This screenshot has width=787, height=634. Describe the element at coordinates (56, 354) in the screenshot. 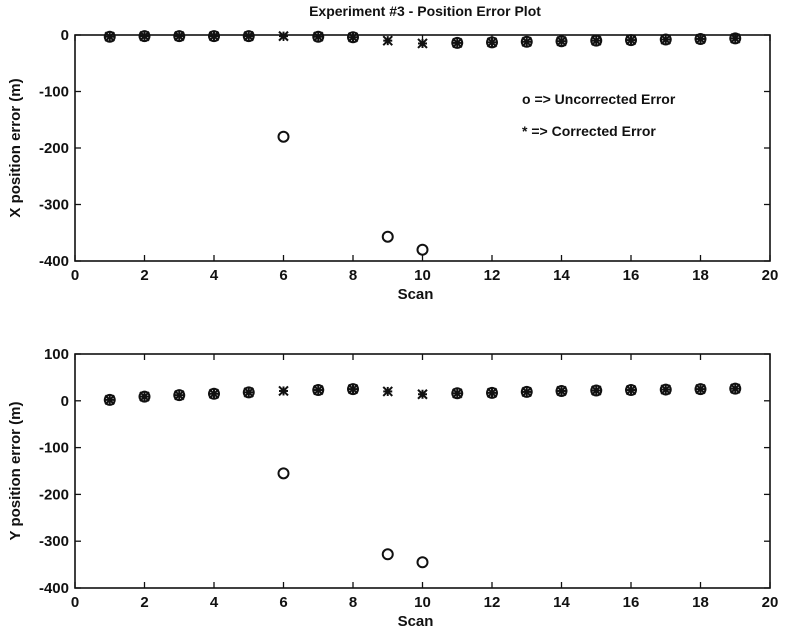

I see `y-tick-label: 100` at that location.